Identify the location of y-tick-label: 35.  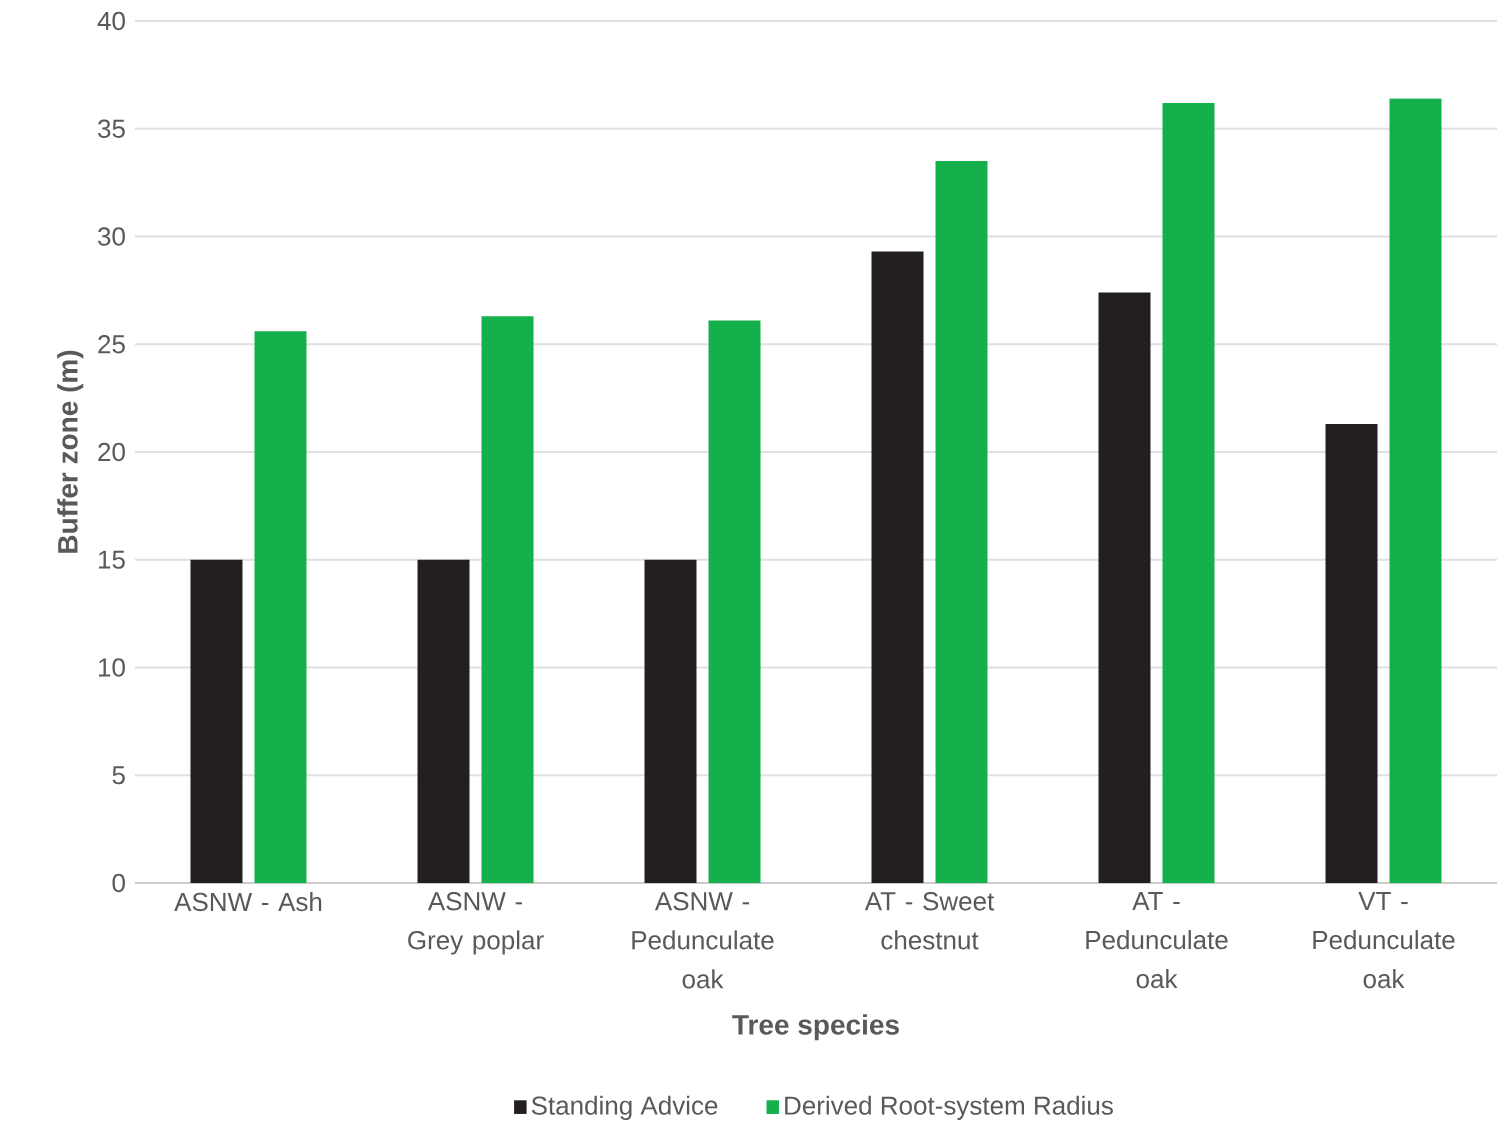
(111, 128).